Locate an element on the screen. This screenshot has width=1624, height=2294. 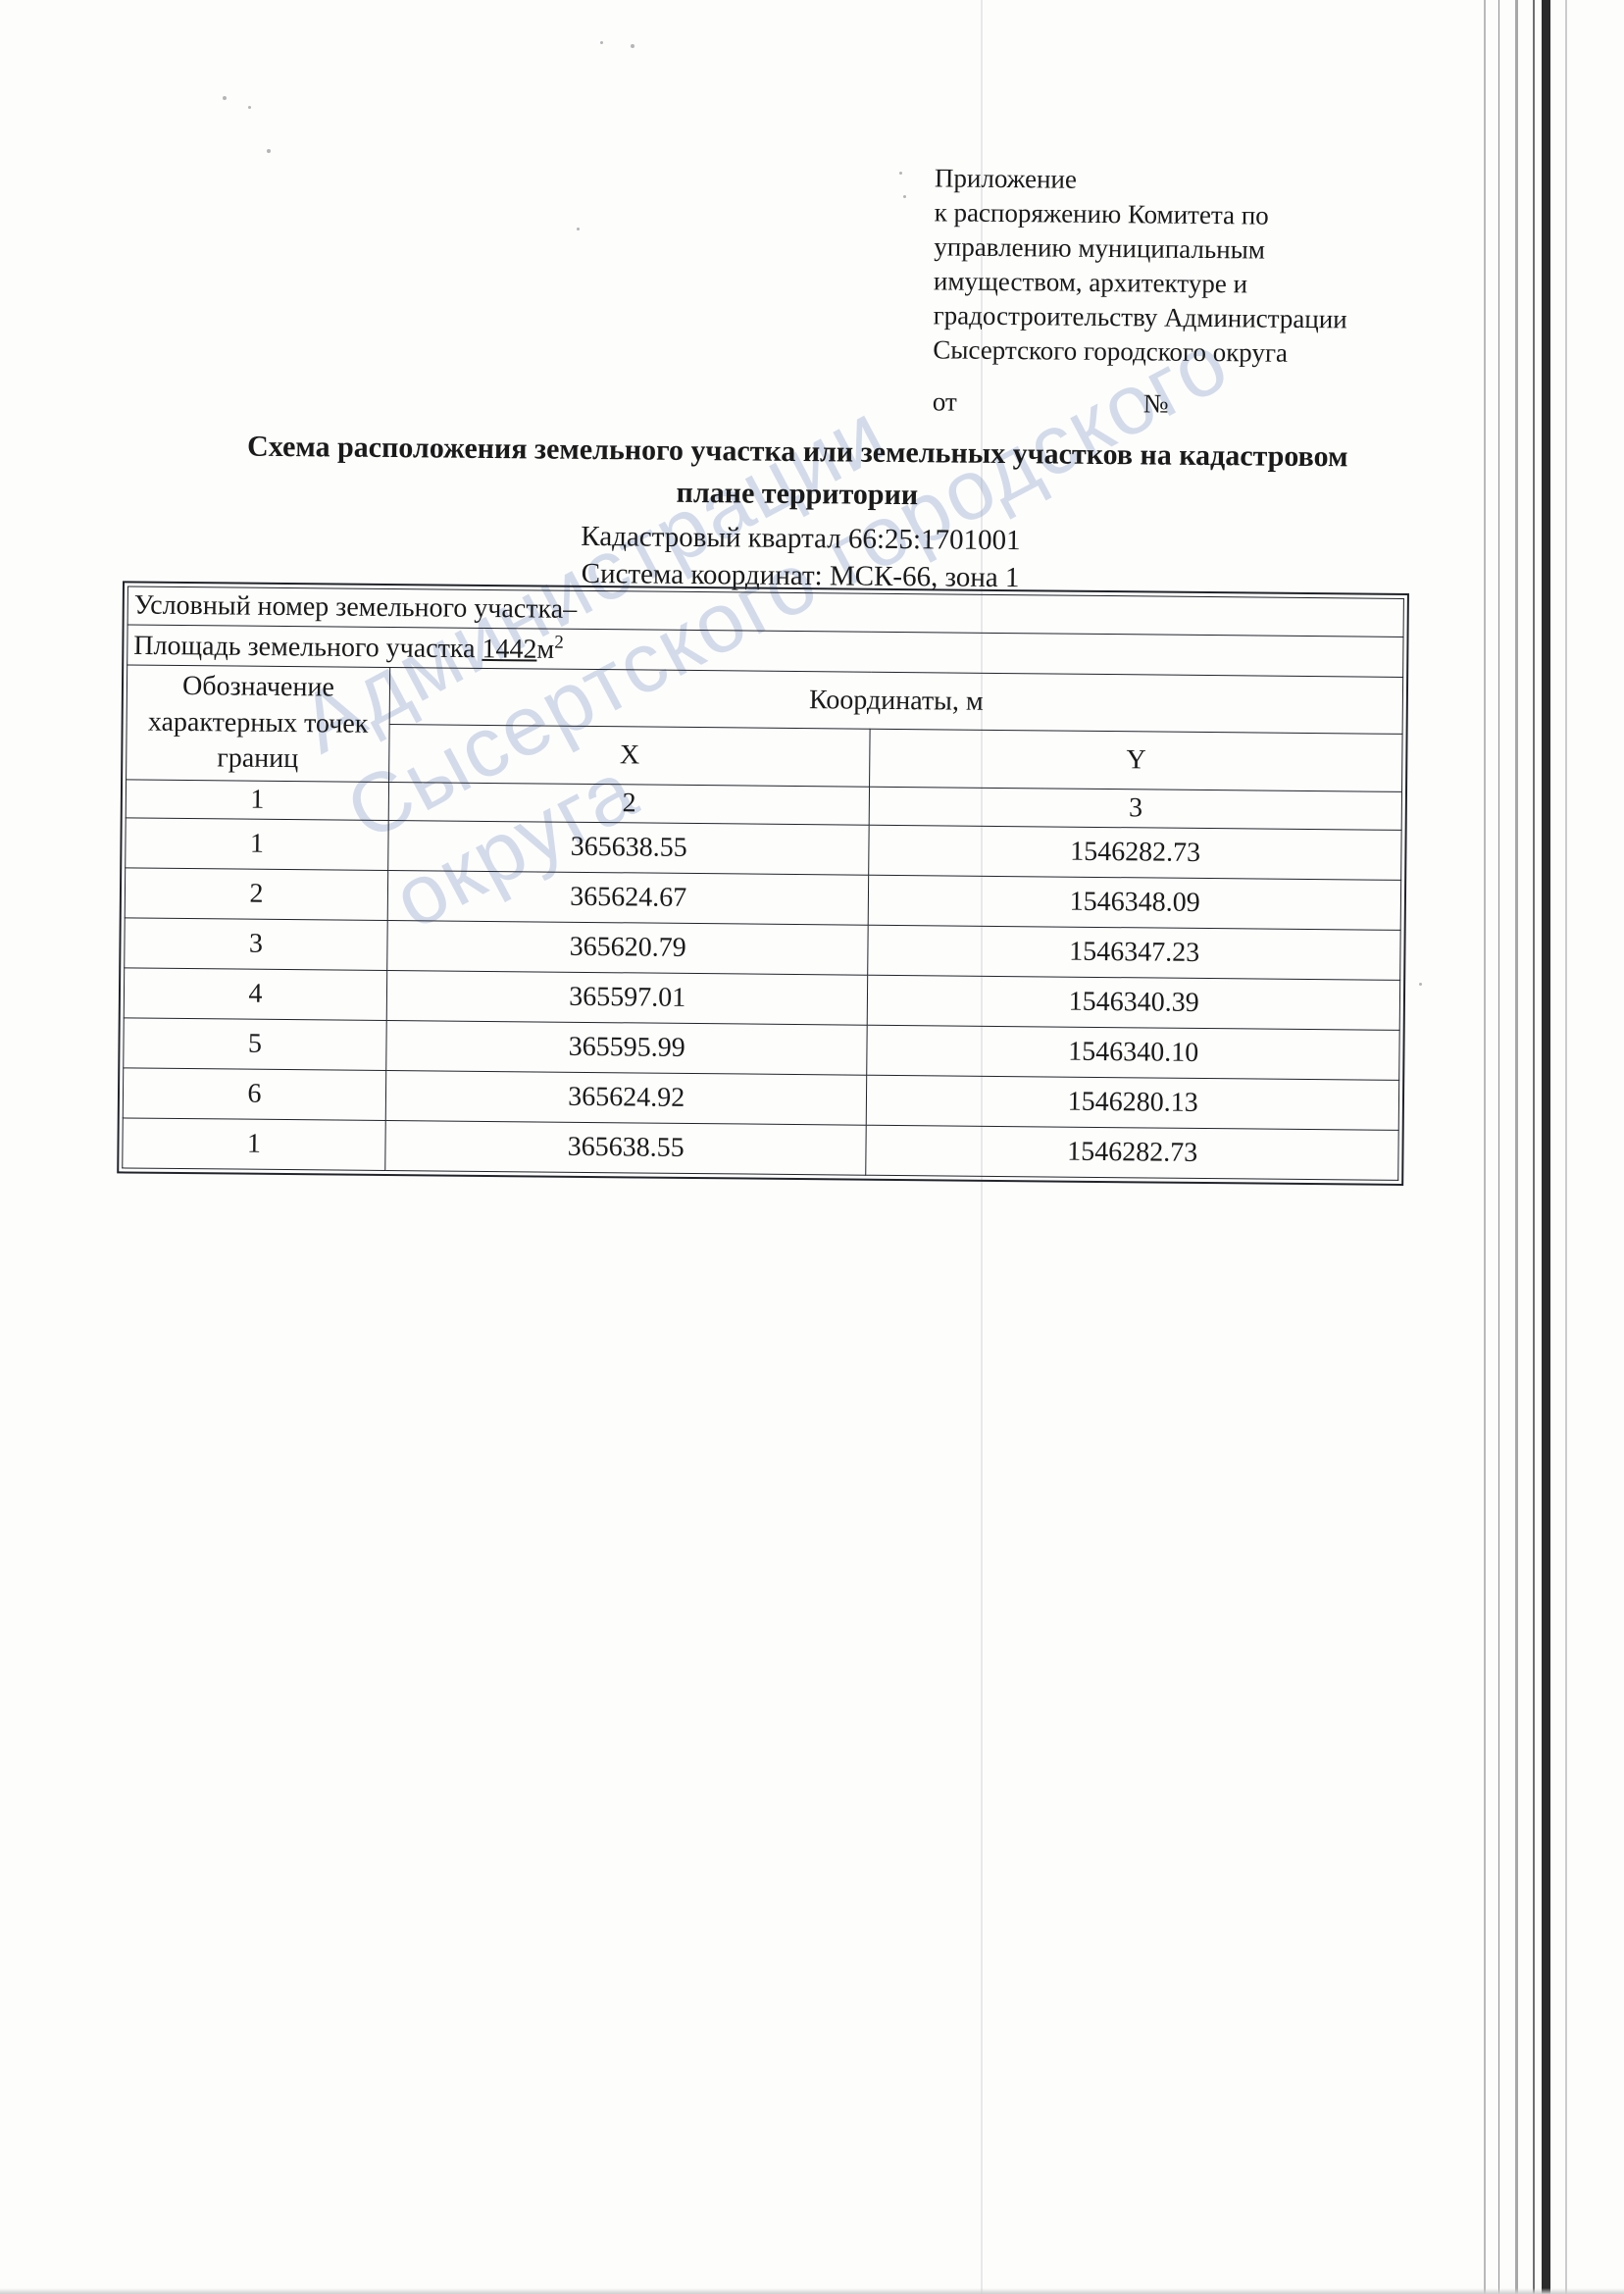
area-unit-exponent: 2 is located at coordinates (559, 642).